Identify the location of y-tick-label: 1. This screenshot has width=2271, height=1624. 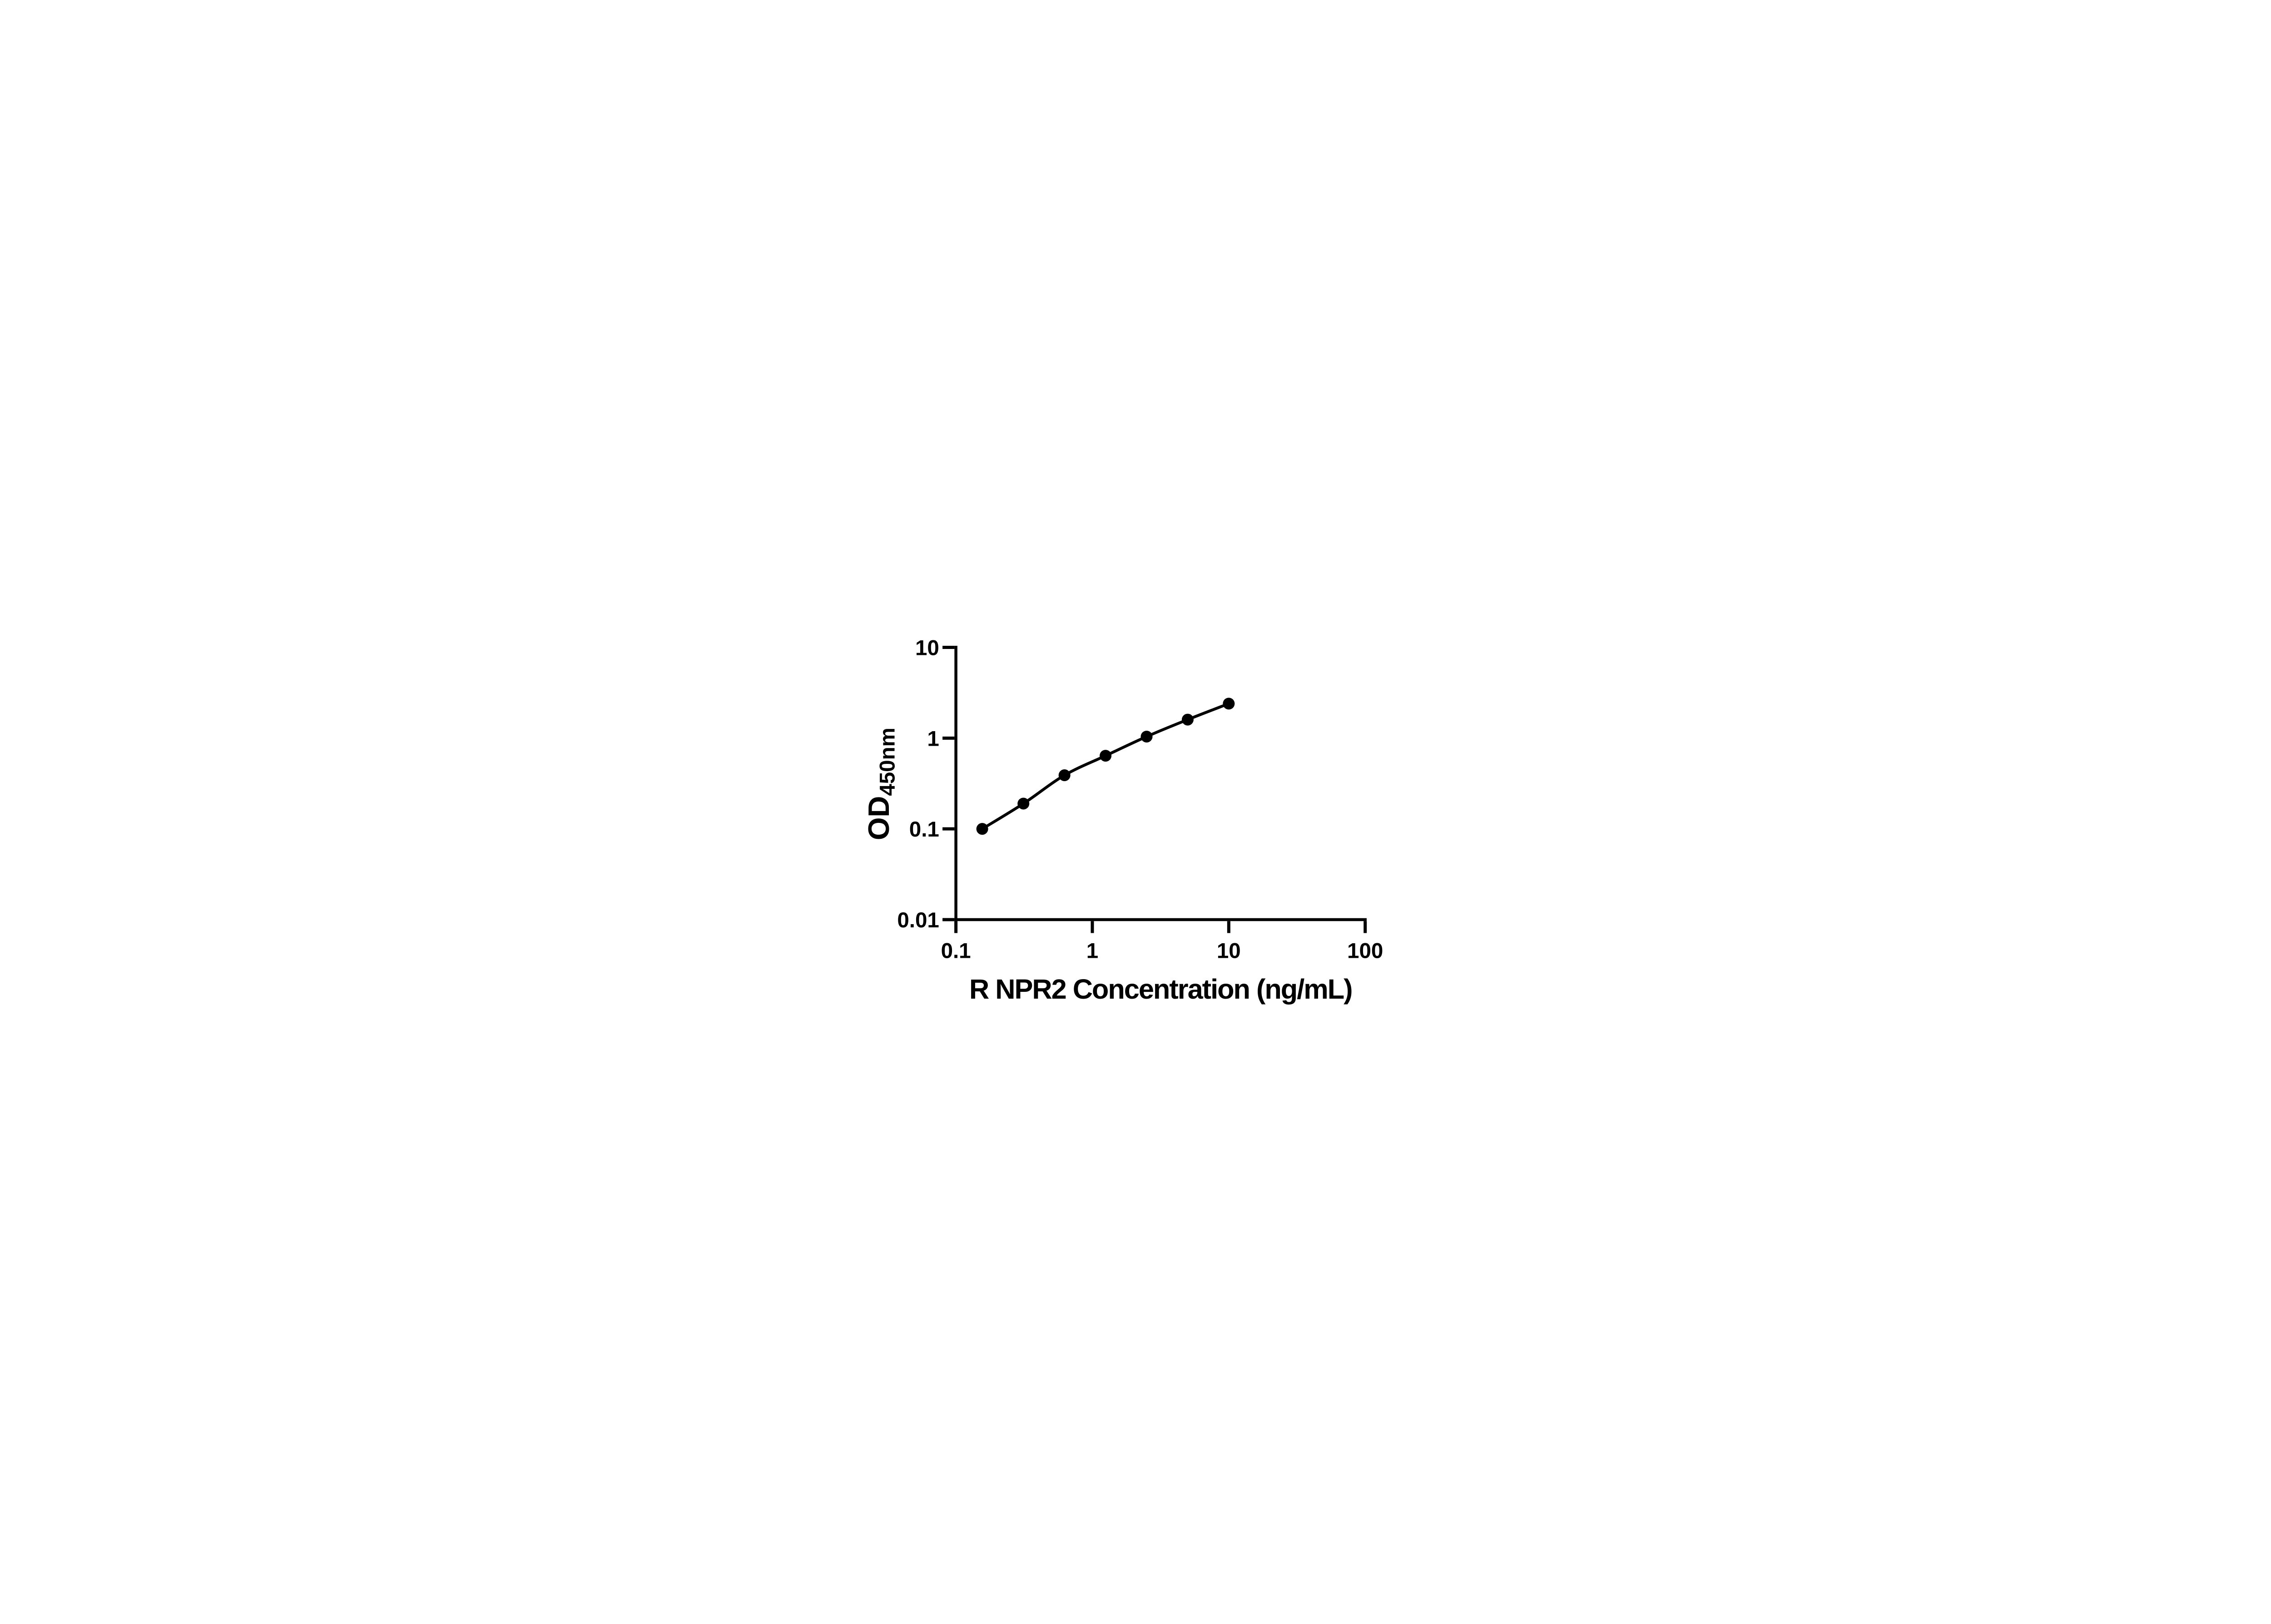
(933, 739).